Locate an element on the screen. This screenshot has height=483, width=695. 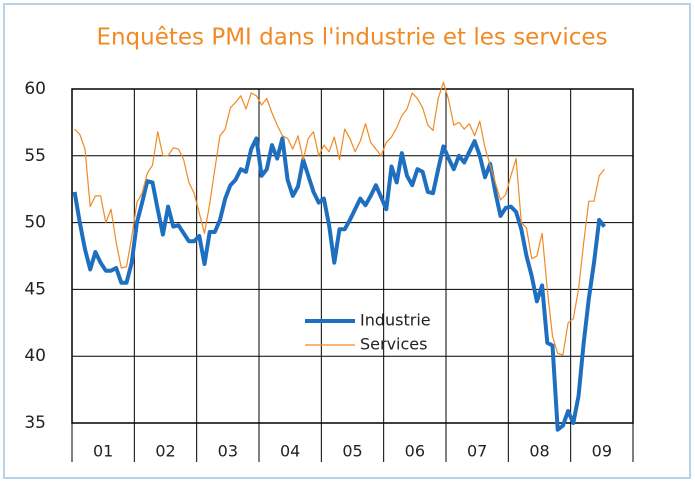
legend-label: Services is located at coordinates (393, 344).